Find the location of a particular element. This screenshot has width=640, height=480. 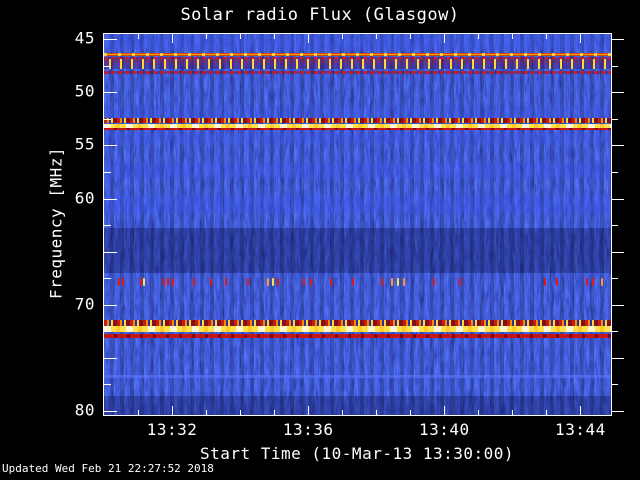

y-tick-label: 55 is located at coordinates (84, 144).